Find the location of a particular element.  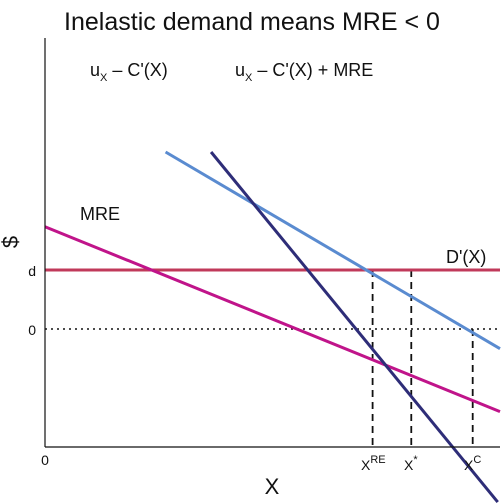

curve-label-ux-c: uX – C'(X) is located at coordinates (129, 72).